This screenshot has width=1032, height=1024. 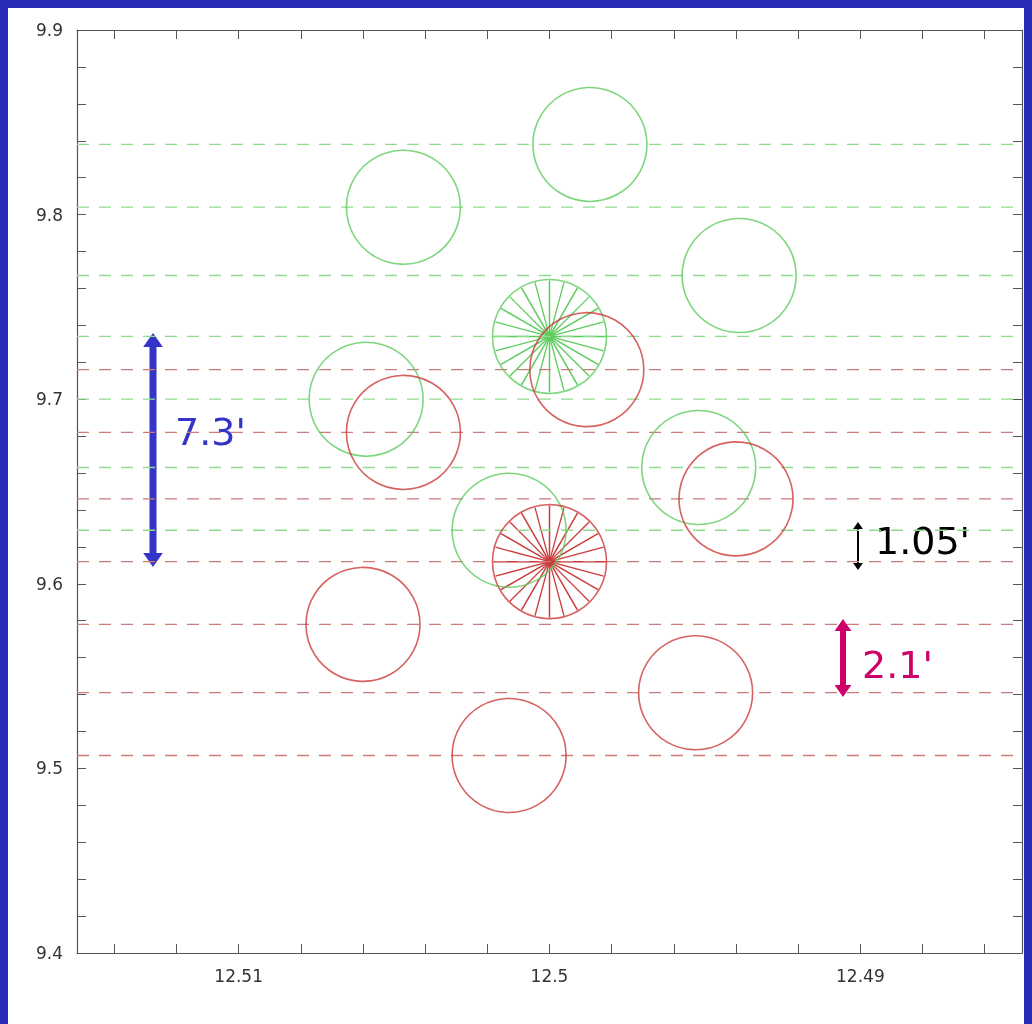 What do you see at coordinates (49, 953) in the screenshot?
I see `y-tick-label: 9.4` at bounding box center [49, 953].